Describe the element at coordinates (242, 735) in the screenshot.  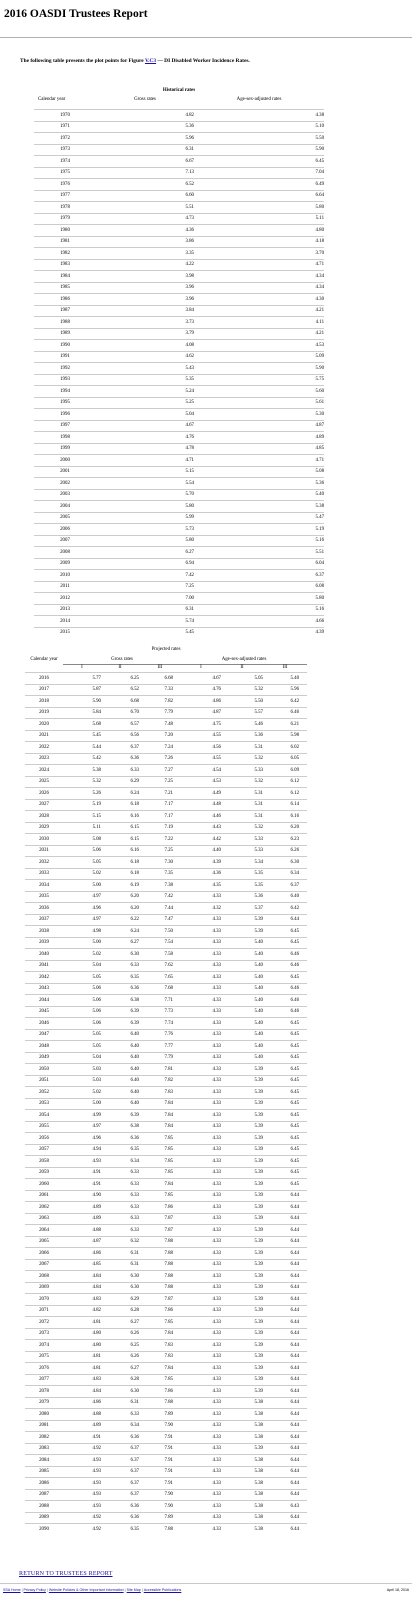
I see `adjusted-ii-cell: 5.36` at that location.